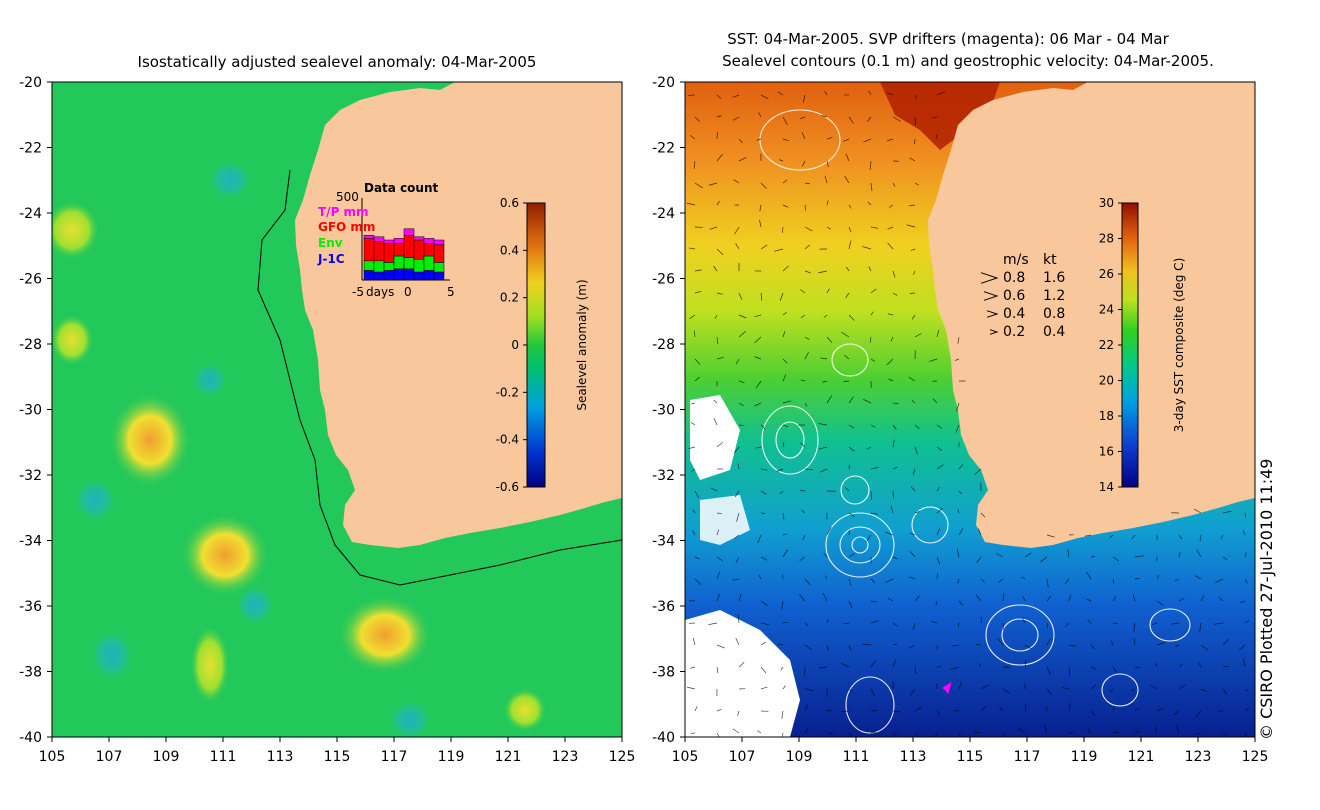  I want to click on colorbar-tick-label: 16, so click(1106, 452).